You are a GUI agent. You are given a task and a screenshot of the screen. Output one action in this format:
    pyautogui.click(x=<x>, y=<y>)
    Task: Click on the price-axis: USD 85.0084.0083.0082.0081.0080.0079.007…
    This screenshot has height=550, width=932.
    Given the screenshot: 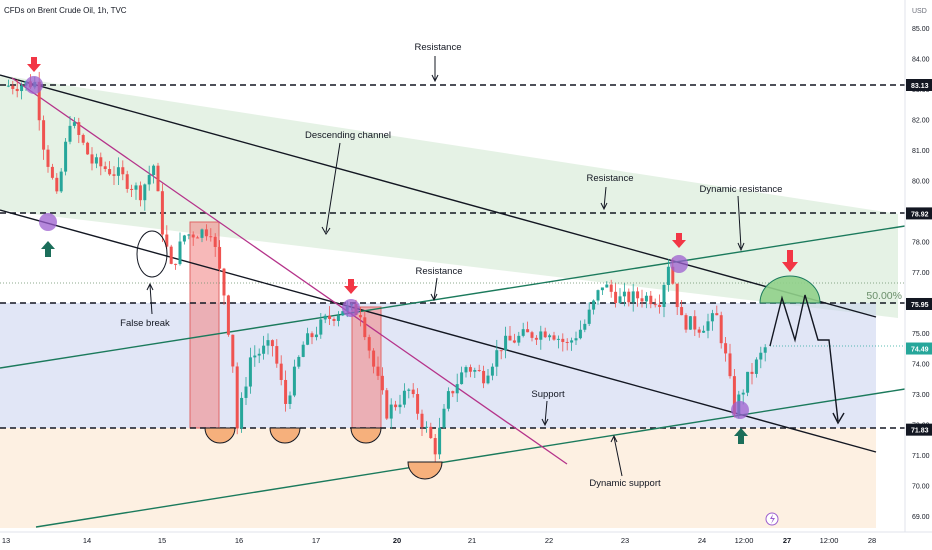 What is the action you would take?
    pyautogui.click(x=918, y=266)
    